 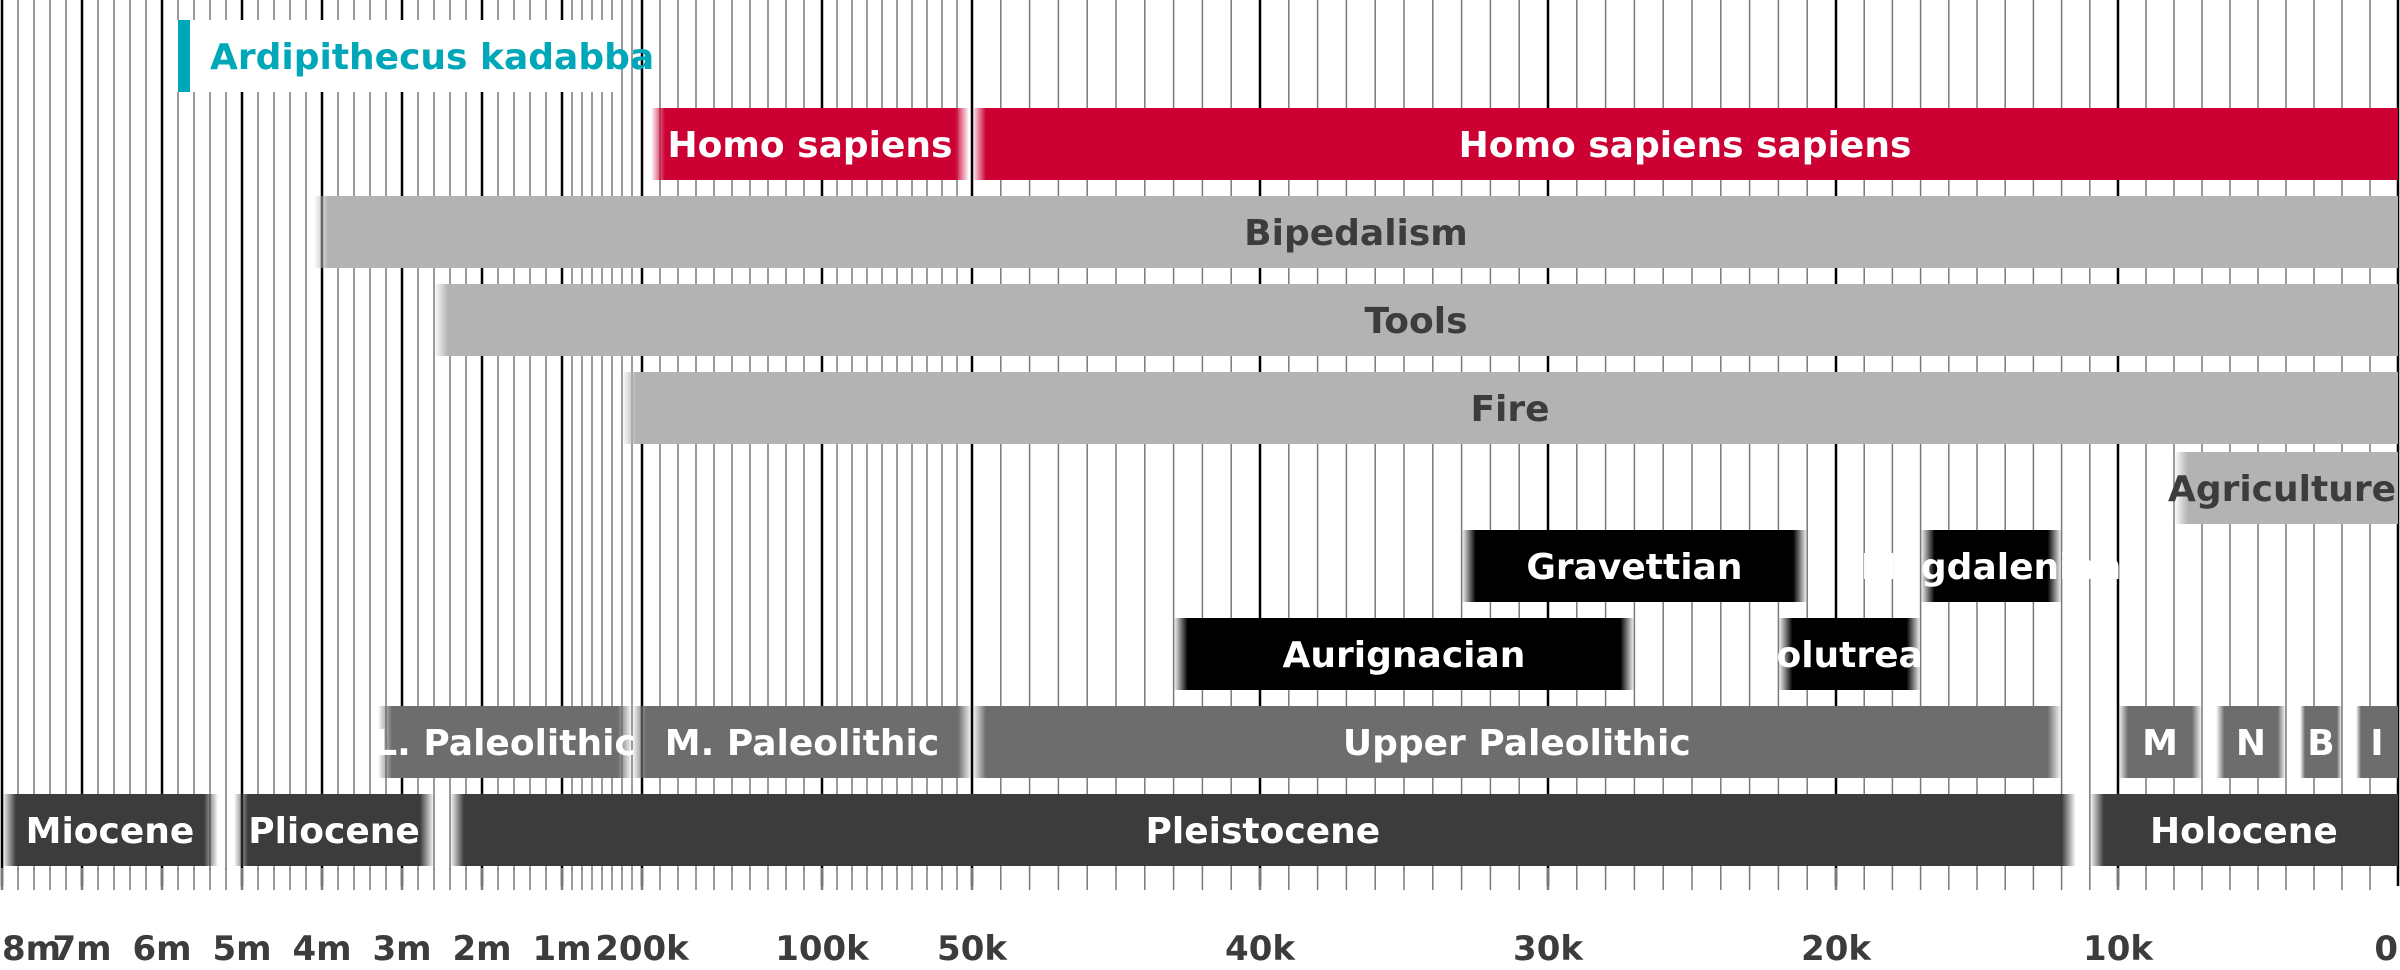 I want to click on tick-label: 4m, so click(x=321, y=949).